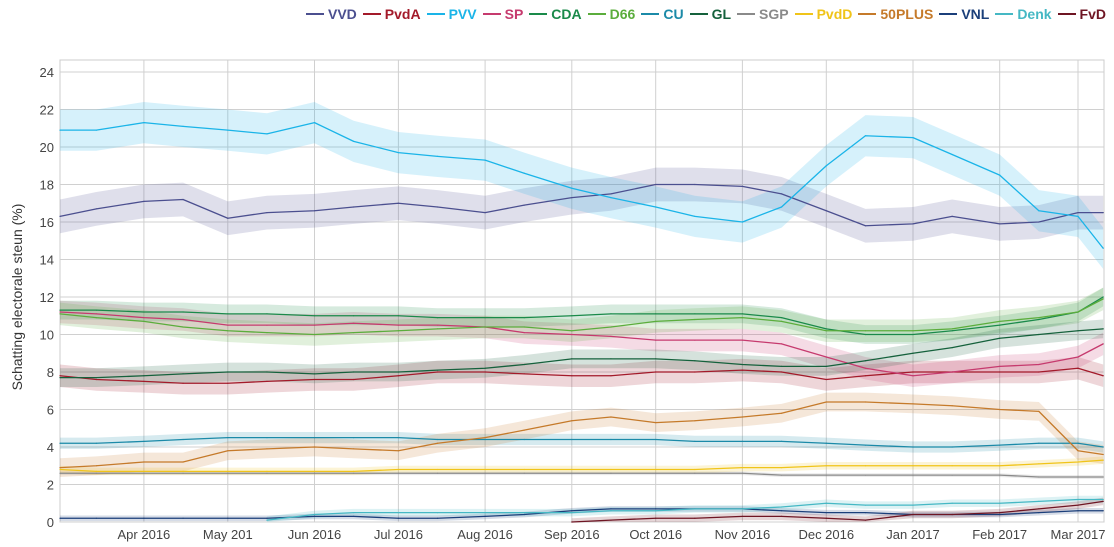 The image size is (1114, 547). What do you see at coordinates (823, 14) in the screenshot?
I see `legend-item-pvdd: PvdD` at bounding box center [823, 14].